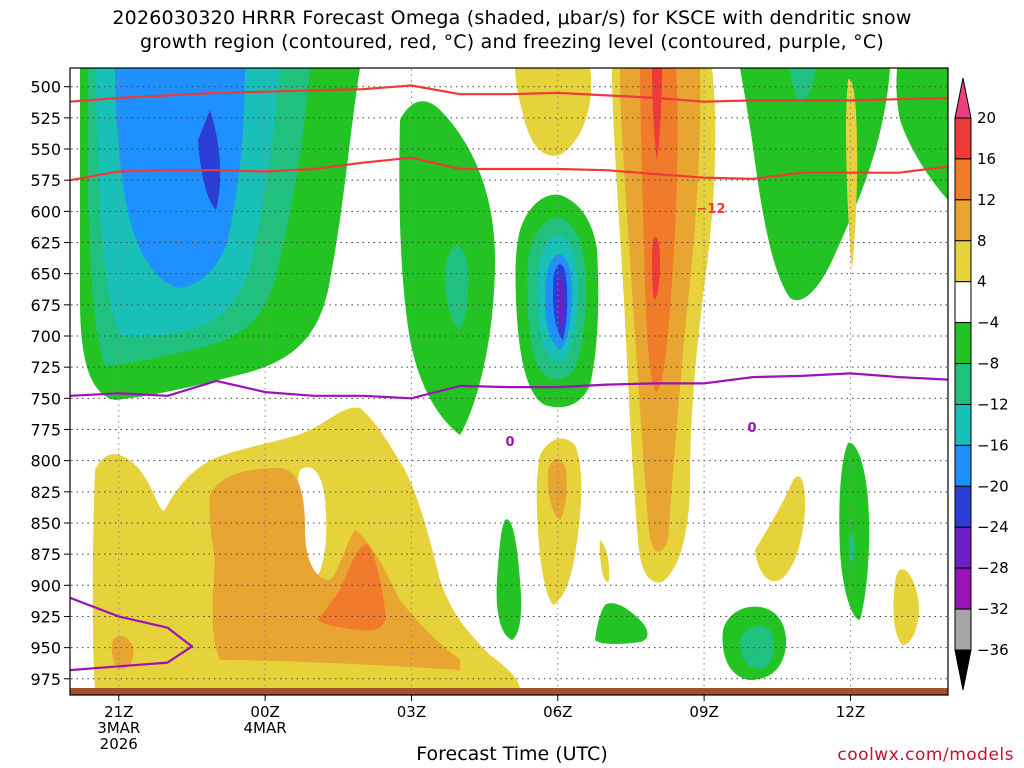 The image size is (1024, 768). I want to click on y-tick-label-900: 900, so click(45, 585).